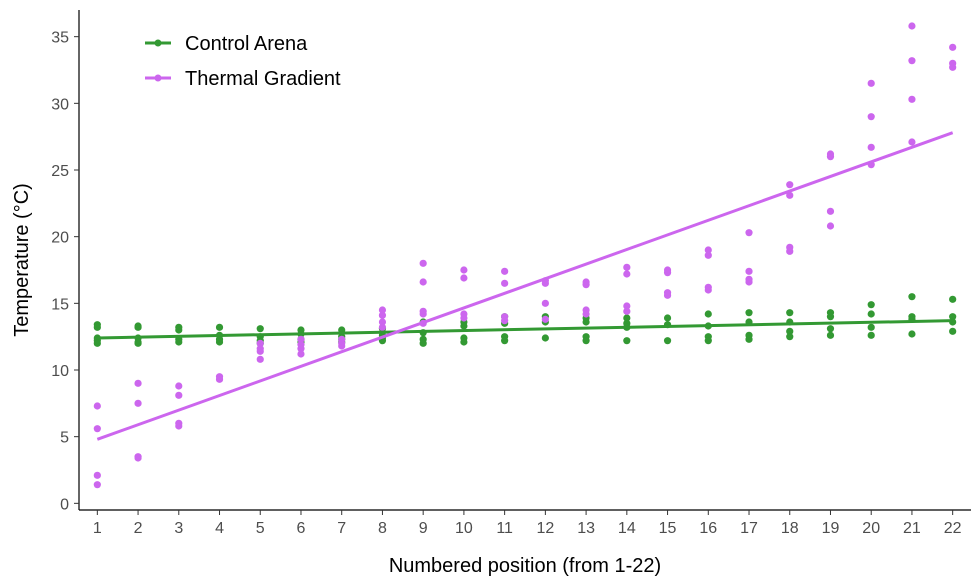  Describe the element at coordinates (178, 528) in the screenshot. I see `x-tick-label: 3` at that location.